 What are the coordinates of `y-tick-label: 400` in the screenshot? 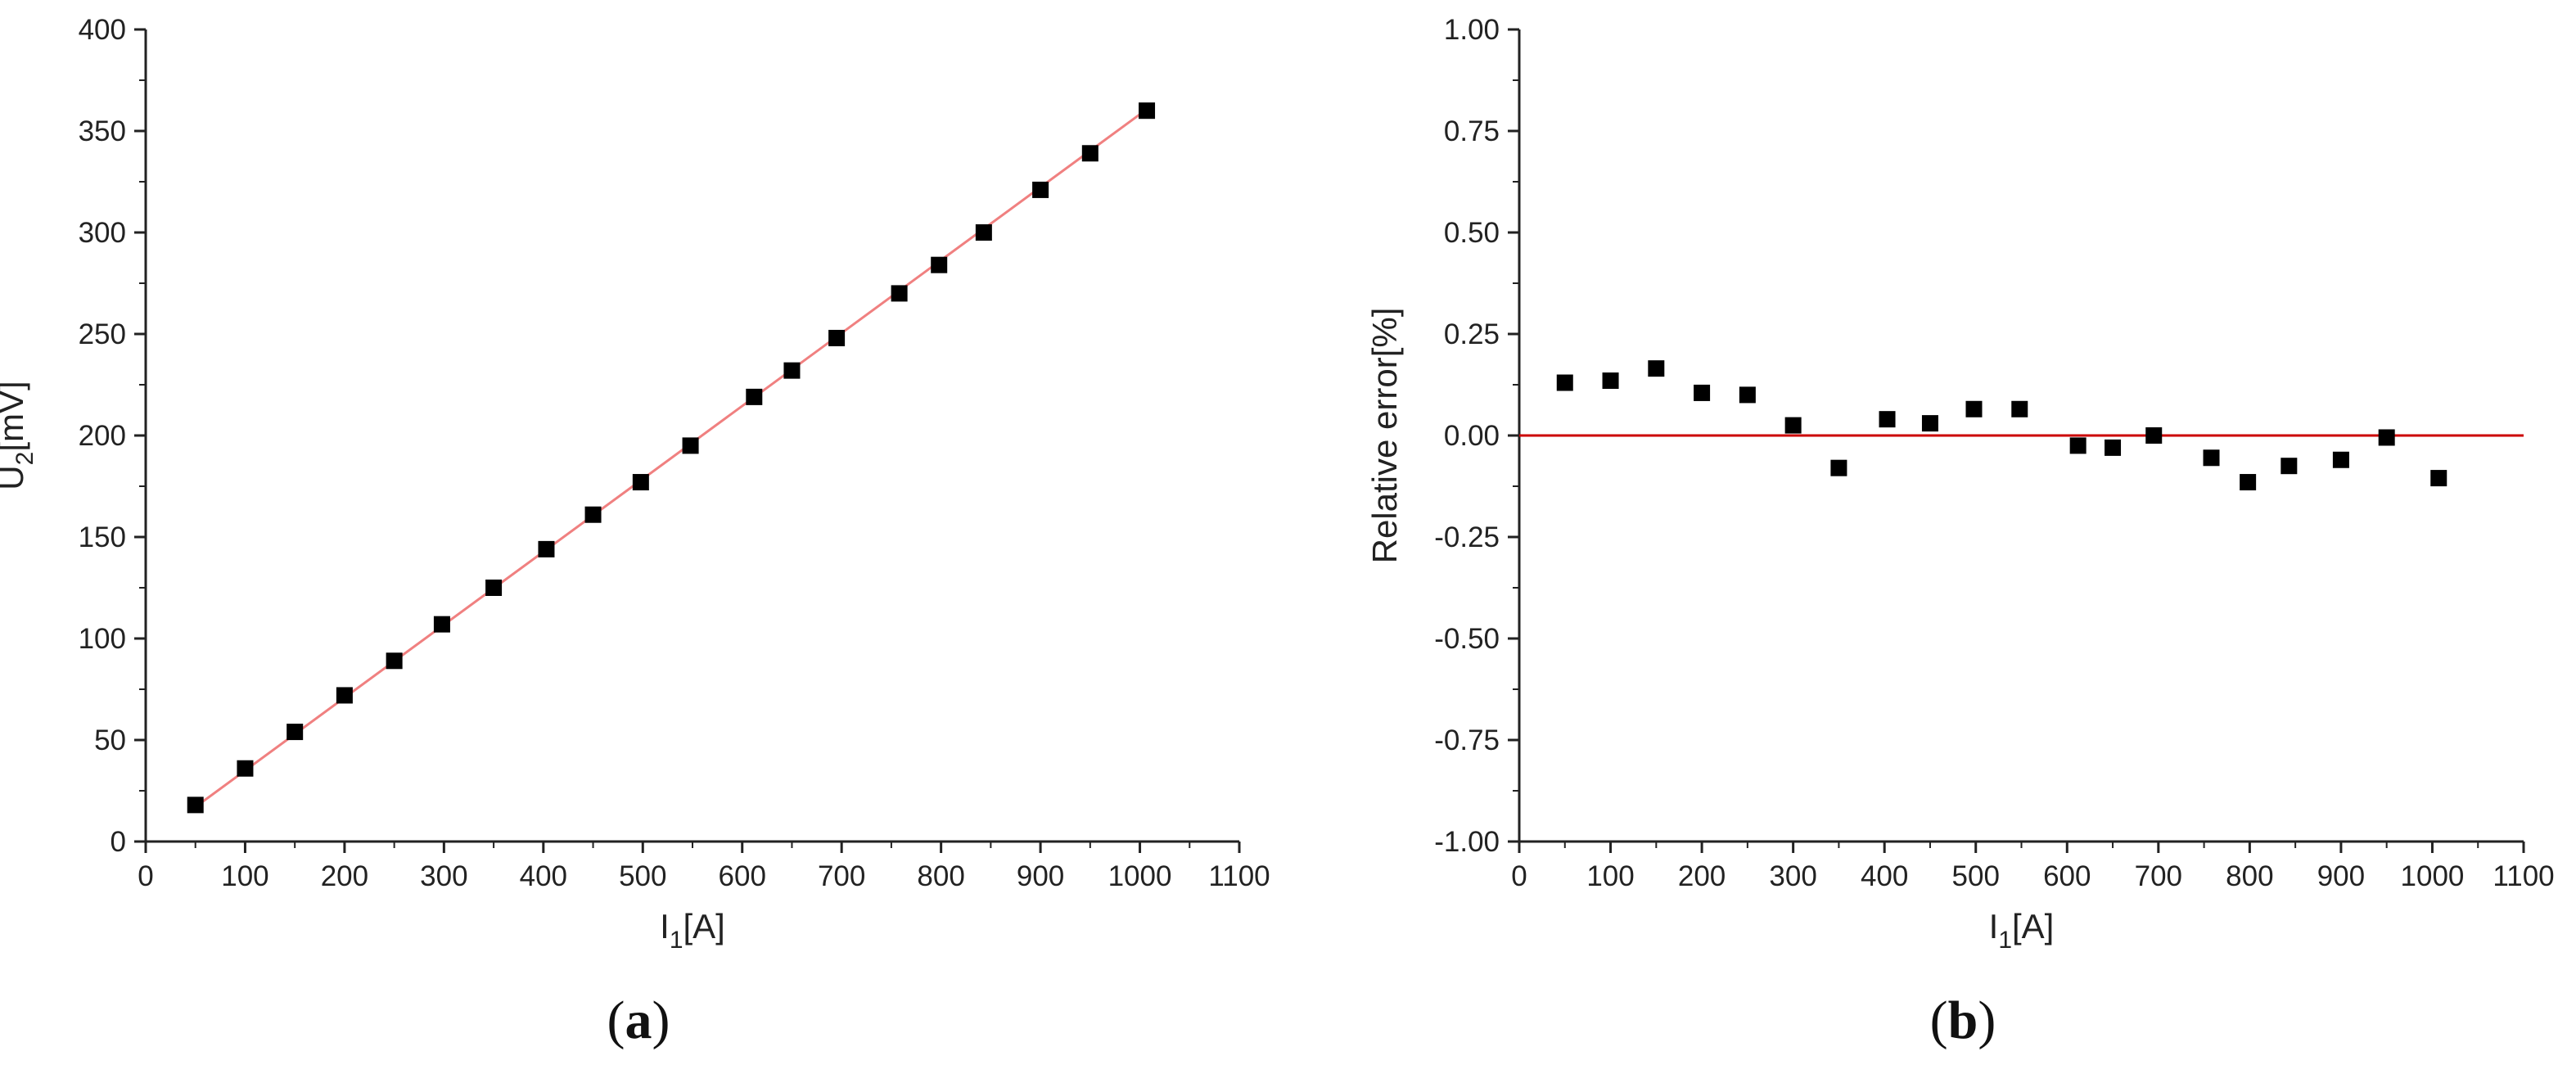 It's located at (102, 30).